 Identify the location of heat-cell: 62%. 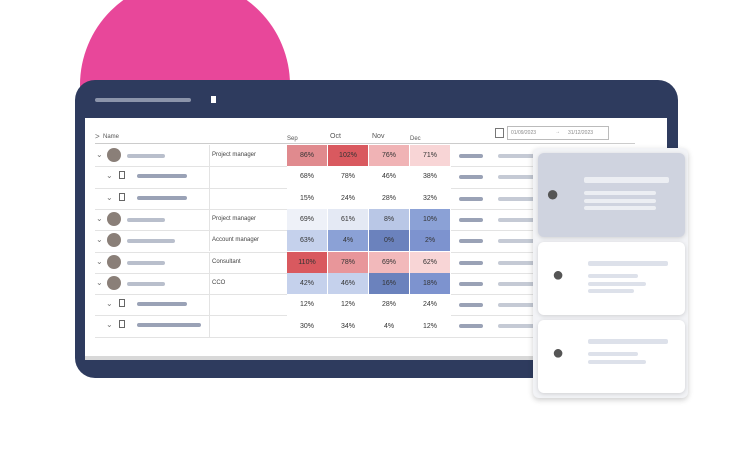
(430, 262).